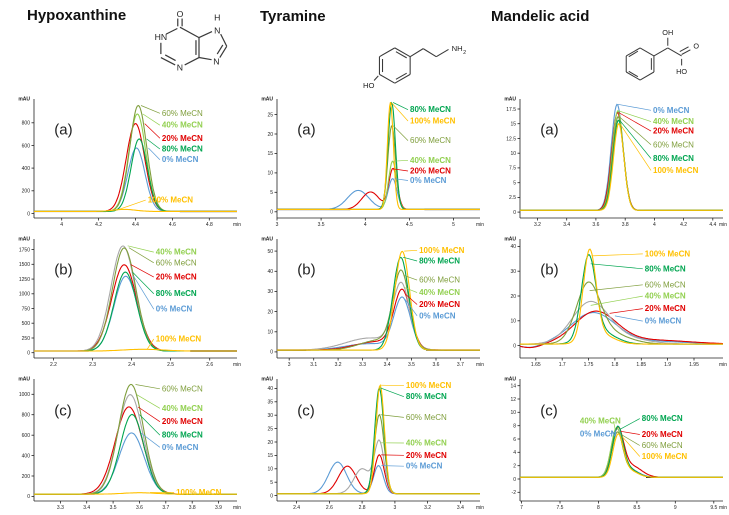 This screenshot has width=729, height=515. I want to click on atom-label-nh-sub: 2, so click(464, 53).